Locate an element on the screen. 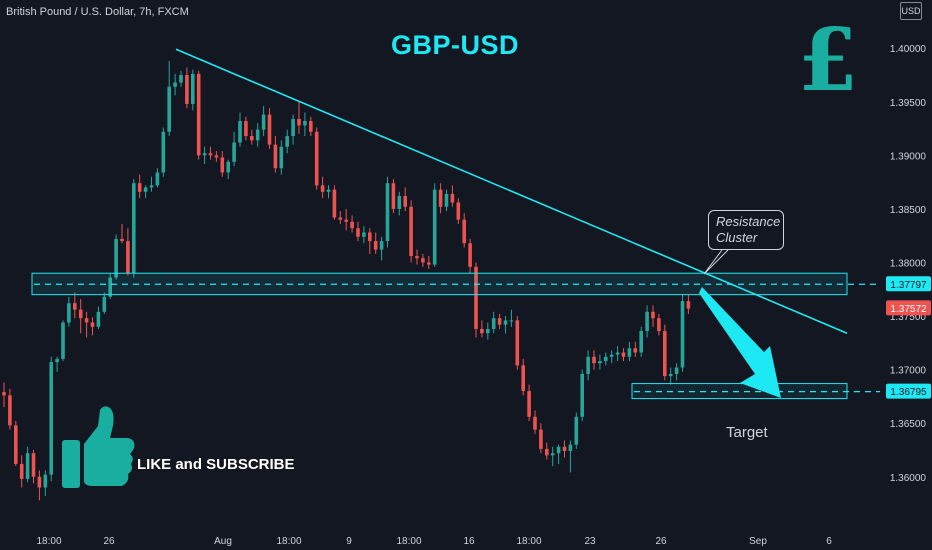  y-tick-label: 1.39500 is located at coordinates (908, 103).